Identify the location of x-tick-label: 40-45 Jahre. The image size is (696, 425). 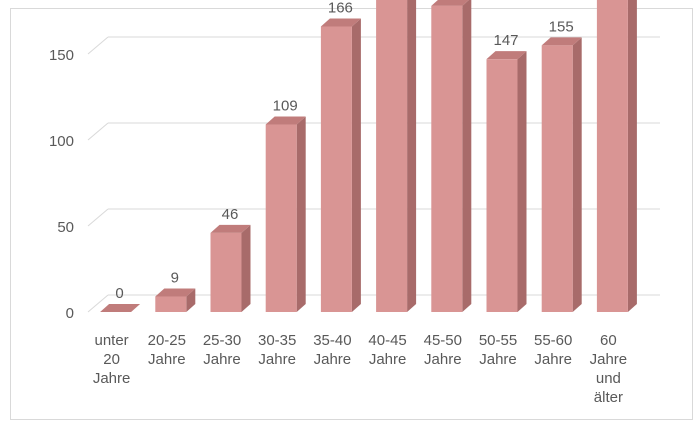
(387, 350).